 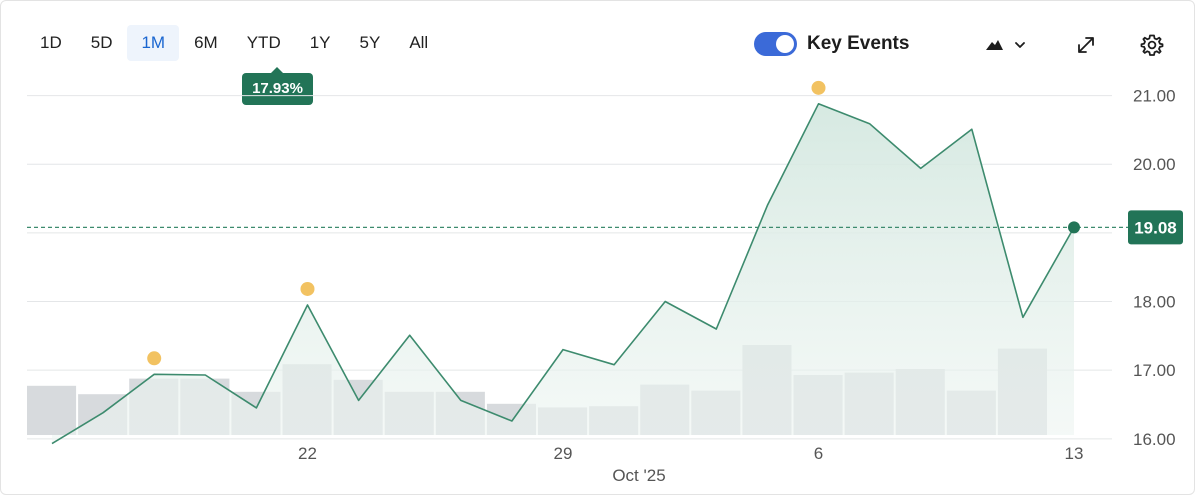 I want to click on chevron-down-icon, so click(x=1020, y=45).